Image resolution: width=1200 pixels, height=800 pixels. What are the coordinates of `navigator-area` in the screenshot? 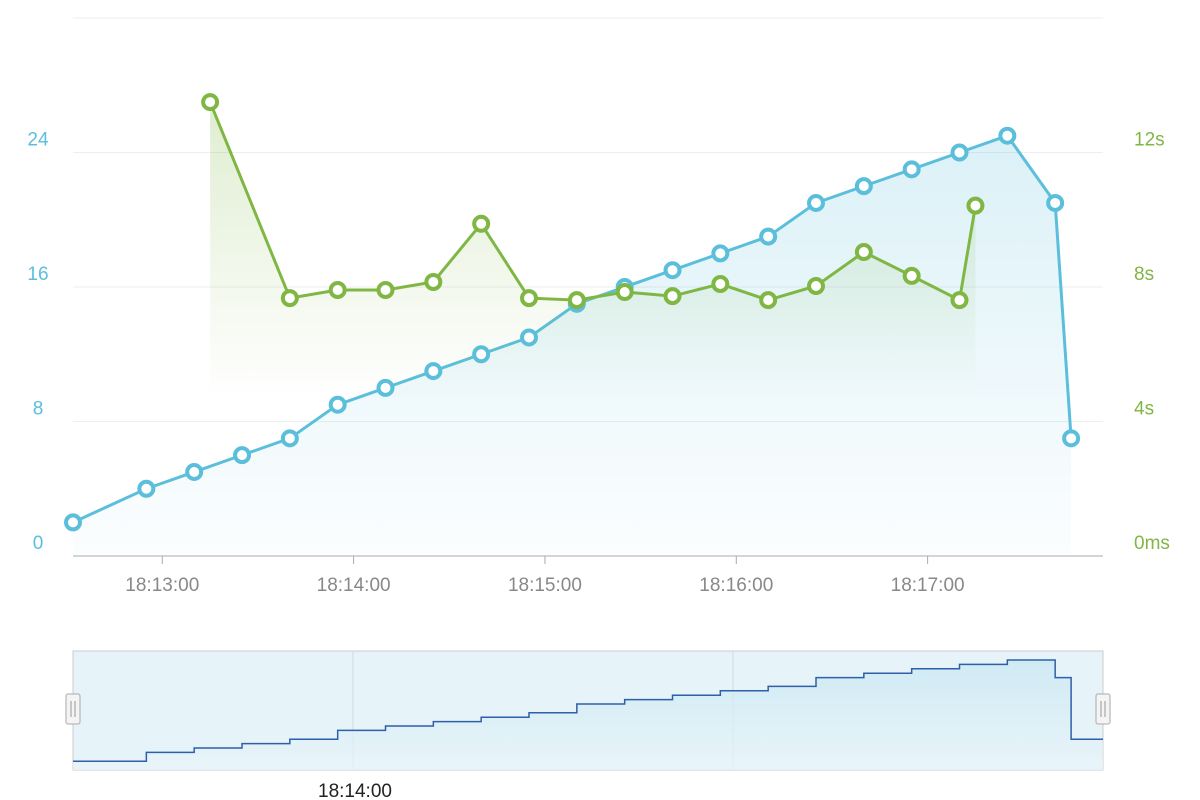 It's located at (588, 715).